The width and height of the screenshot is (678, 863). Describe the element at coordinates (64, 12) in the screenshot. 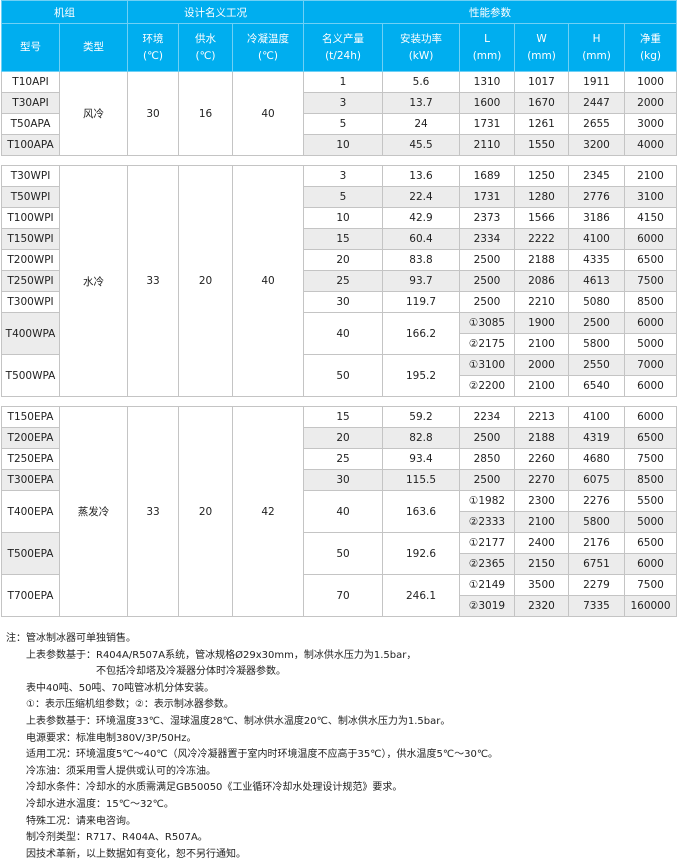

I see `header-group1: 机组` at that location.